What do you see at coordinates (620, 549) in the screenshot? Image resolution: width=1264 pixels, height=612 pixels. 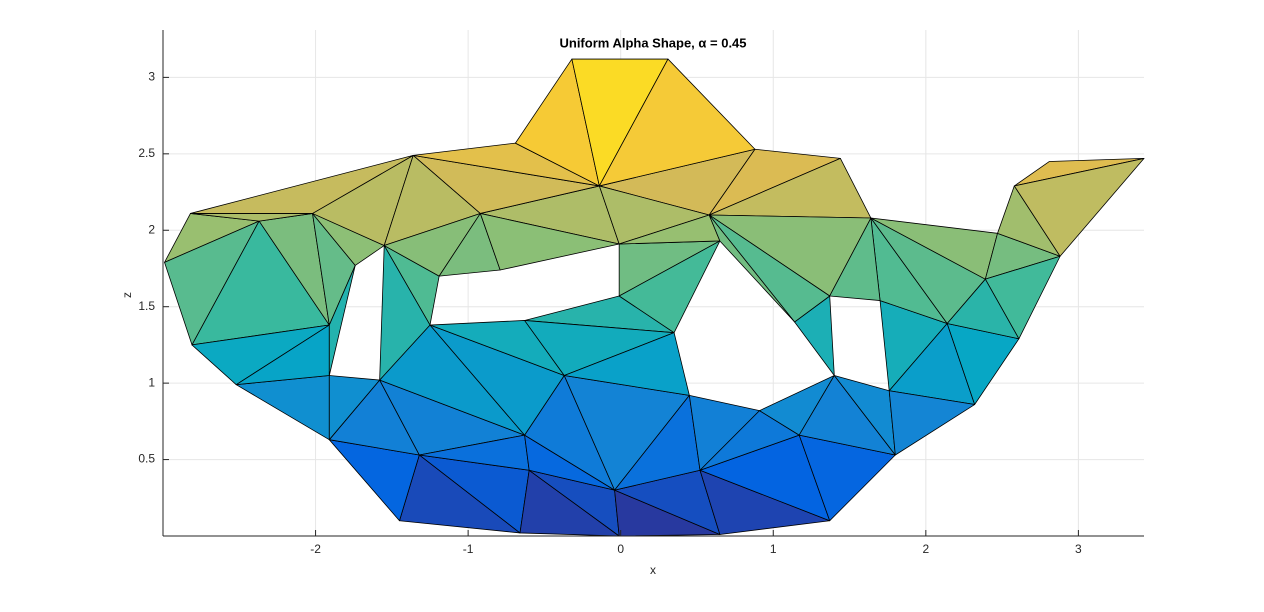 I see `x-tick-label: 0` at bounding box center [620, 549].